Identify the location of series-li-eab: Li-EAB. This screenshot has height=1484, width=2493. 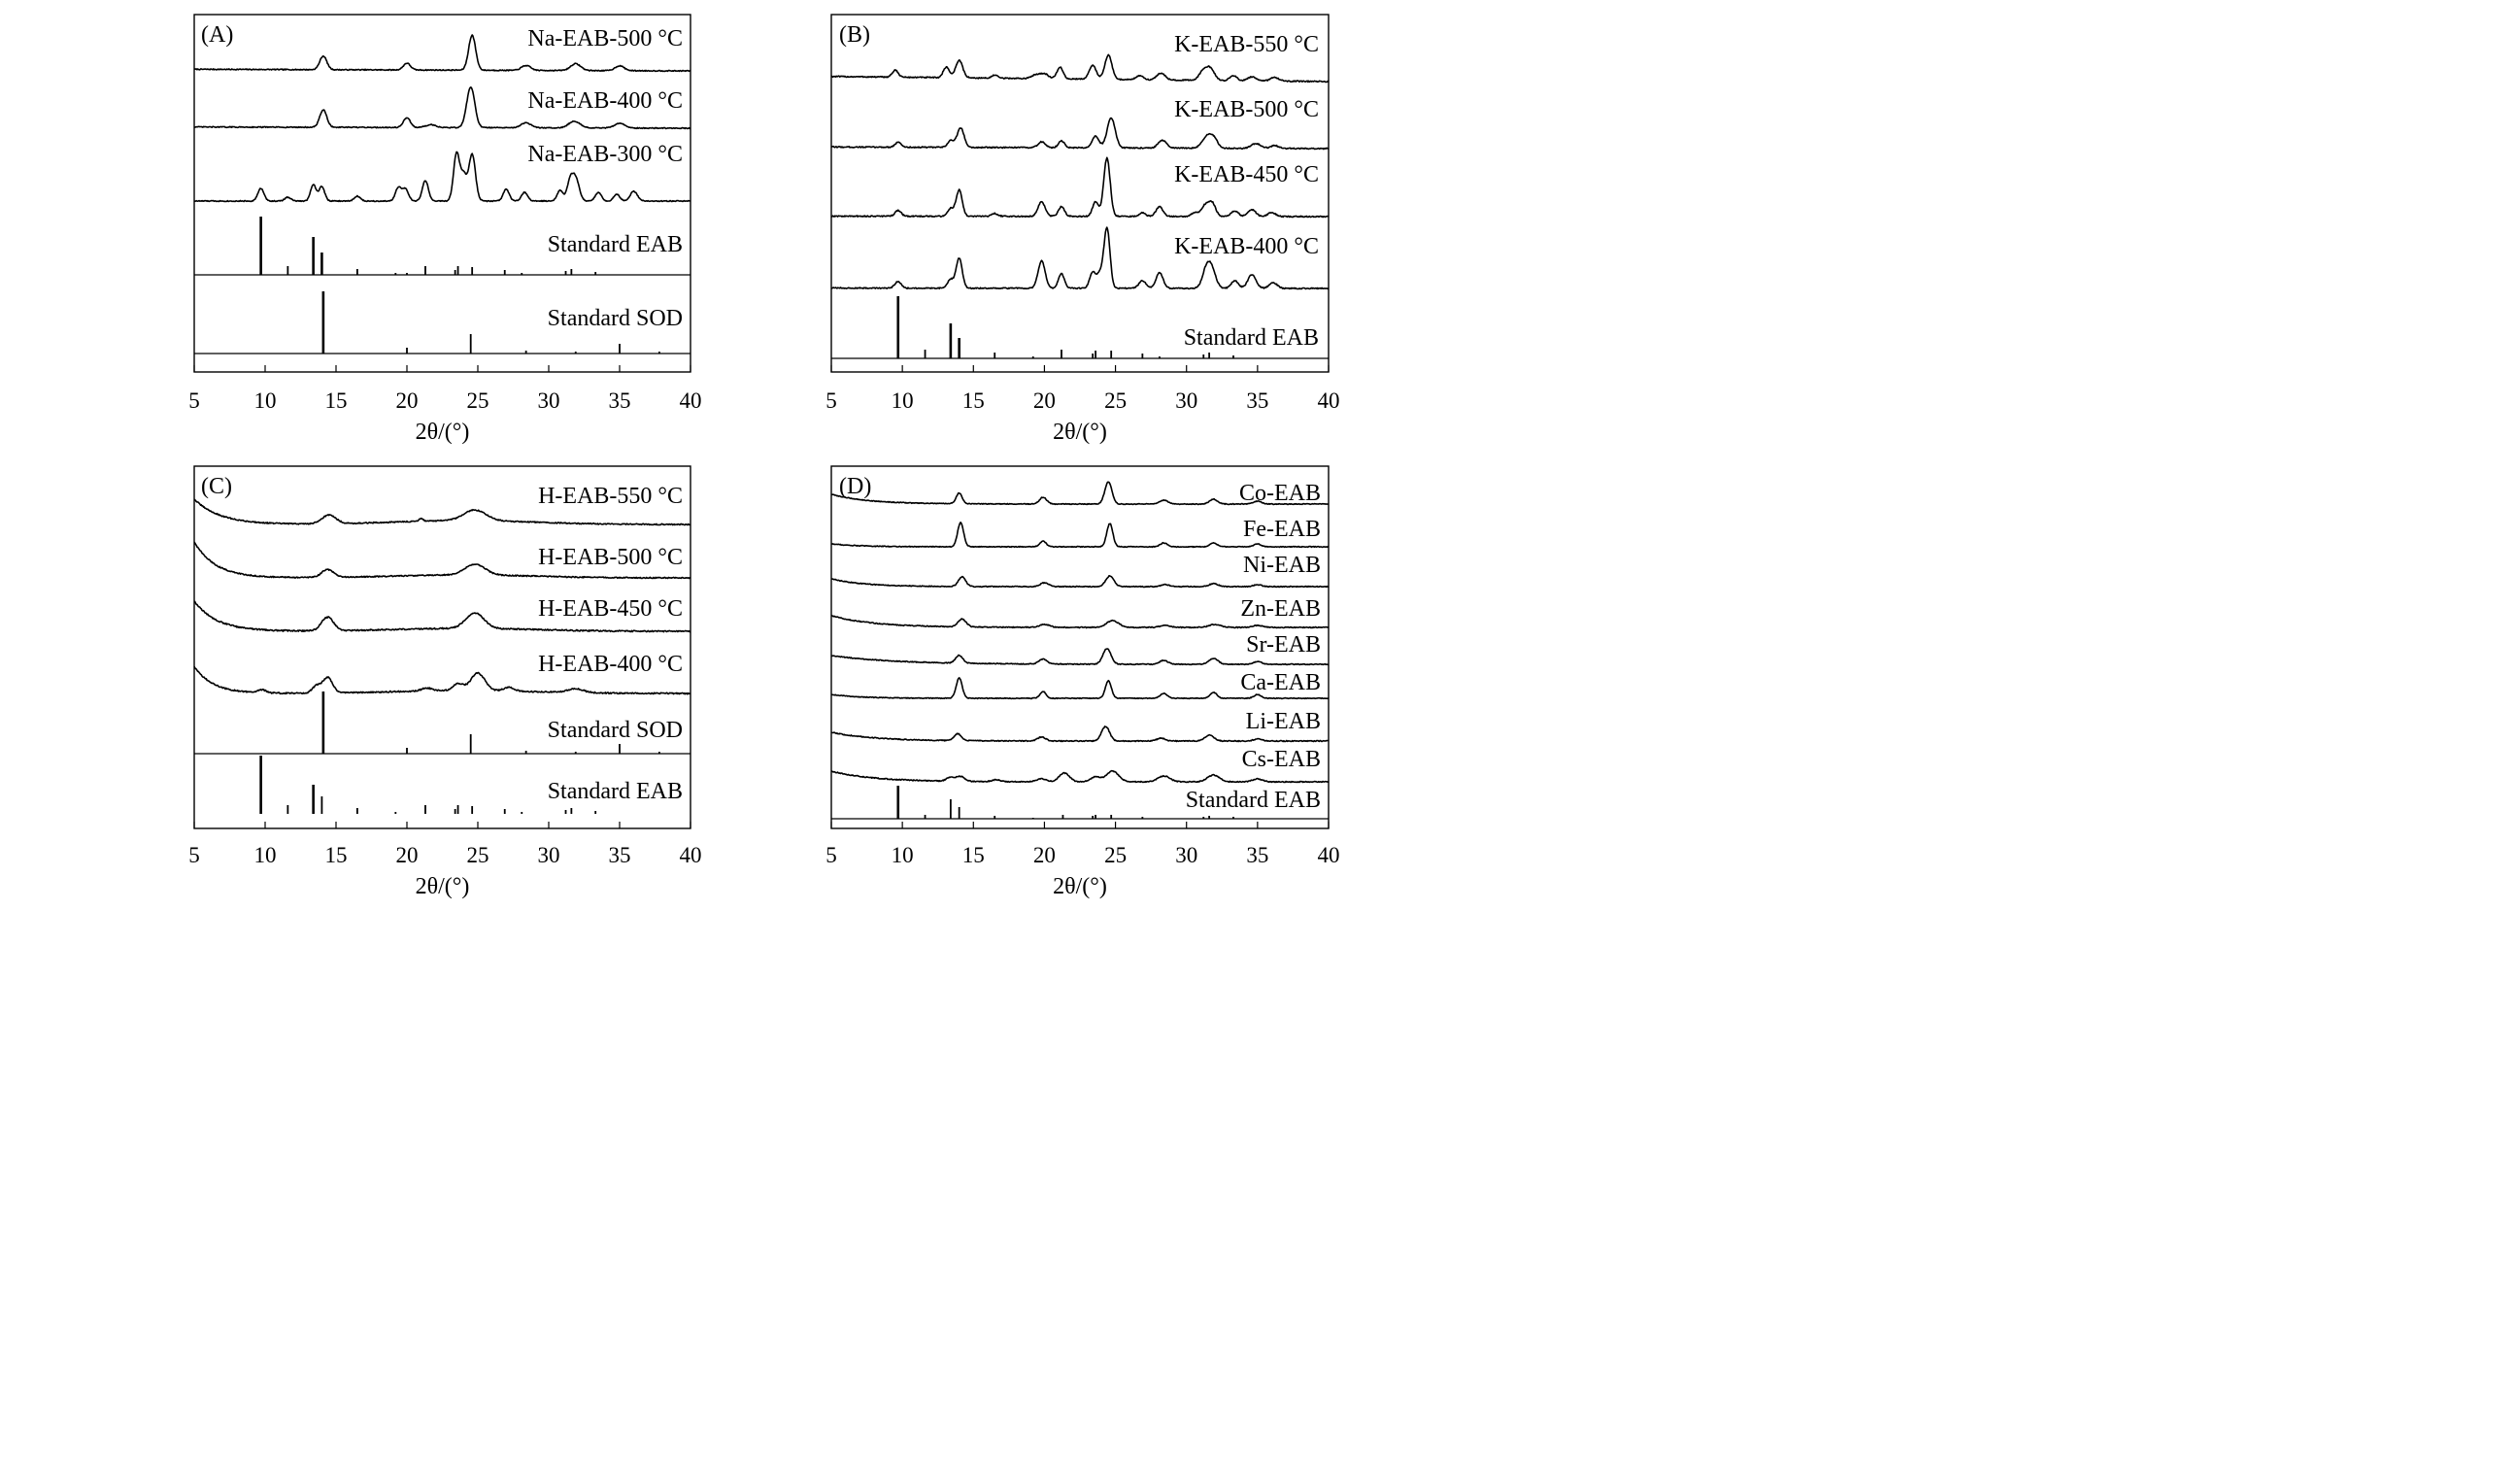
(1080, 726).